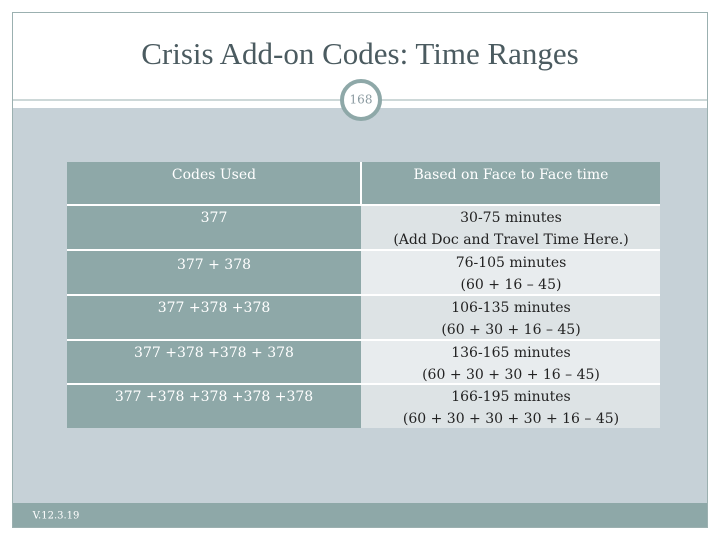 Image resolution: width=720 pixels, height=540 pixels. What do you see at coordinates (214, 175) in the screenshot?
I see `column-header: Codes Used` at bounding box center [214, 175].